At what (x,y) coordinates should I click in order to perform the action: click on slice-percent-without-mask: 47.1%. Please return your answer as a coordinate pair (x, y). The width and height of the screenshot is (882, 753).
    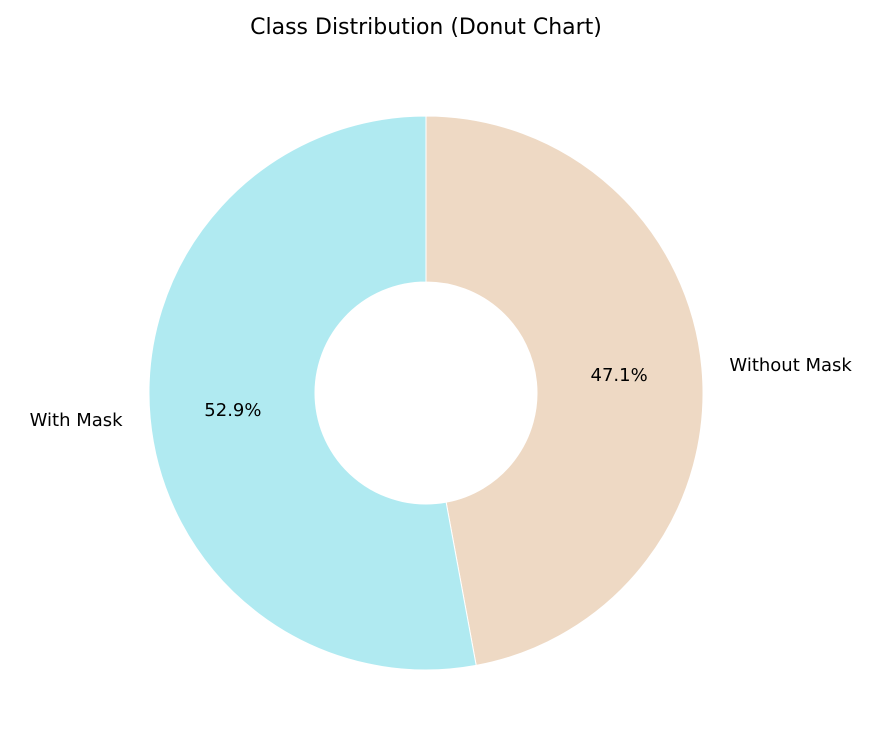
    Looking at the image, I should click on (619, 375).